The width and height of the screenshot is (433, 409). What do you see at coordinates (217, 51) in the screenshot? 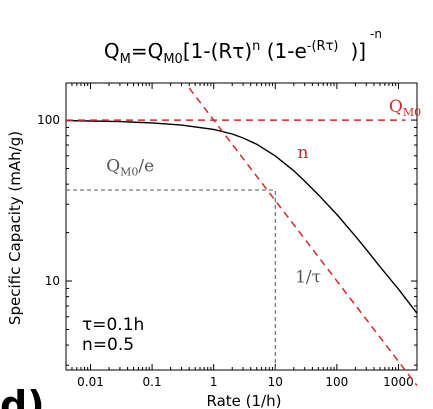
I see `title-bracket-open: [1-(Rτ)` at bounding box center [217, 51].